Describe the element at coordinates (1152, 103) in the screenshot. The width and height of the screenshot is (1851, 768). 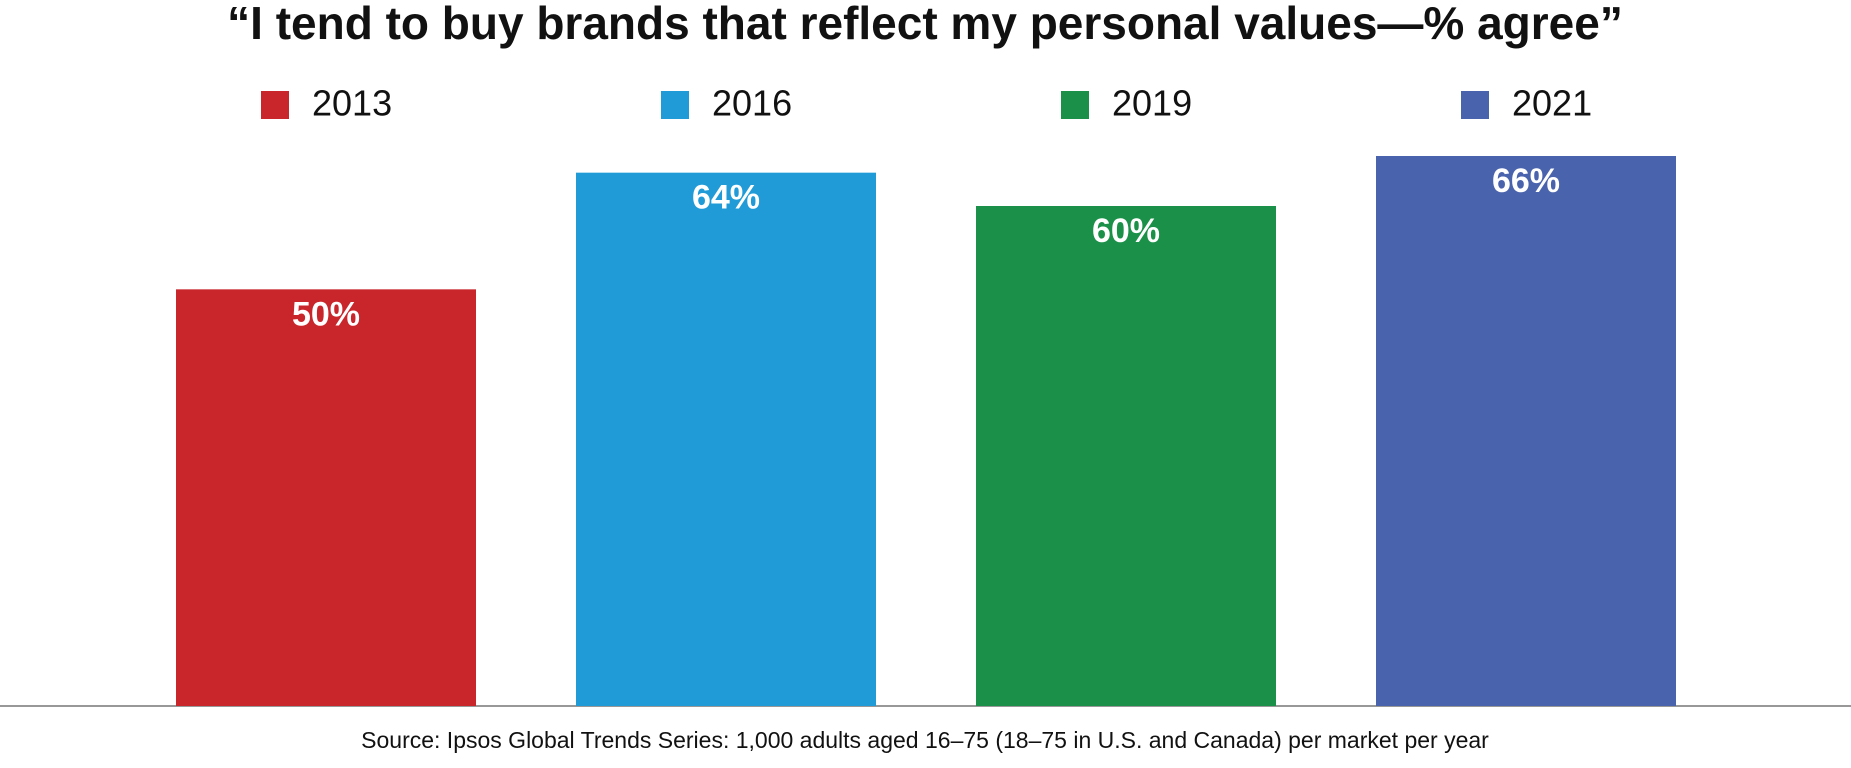
I see `legend-label: 2019` at that location.